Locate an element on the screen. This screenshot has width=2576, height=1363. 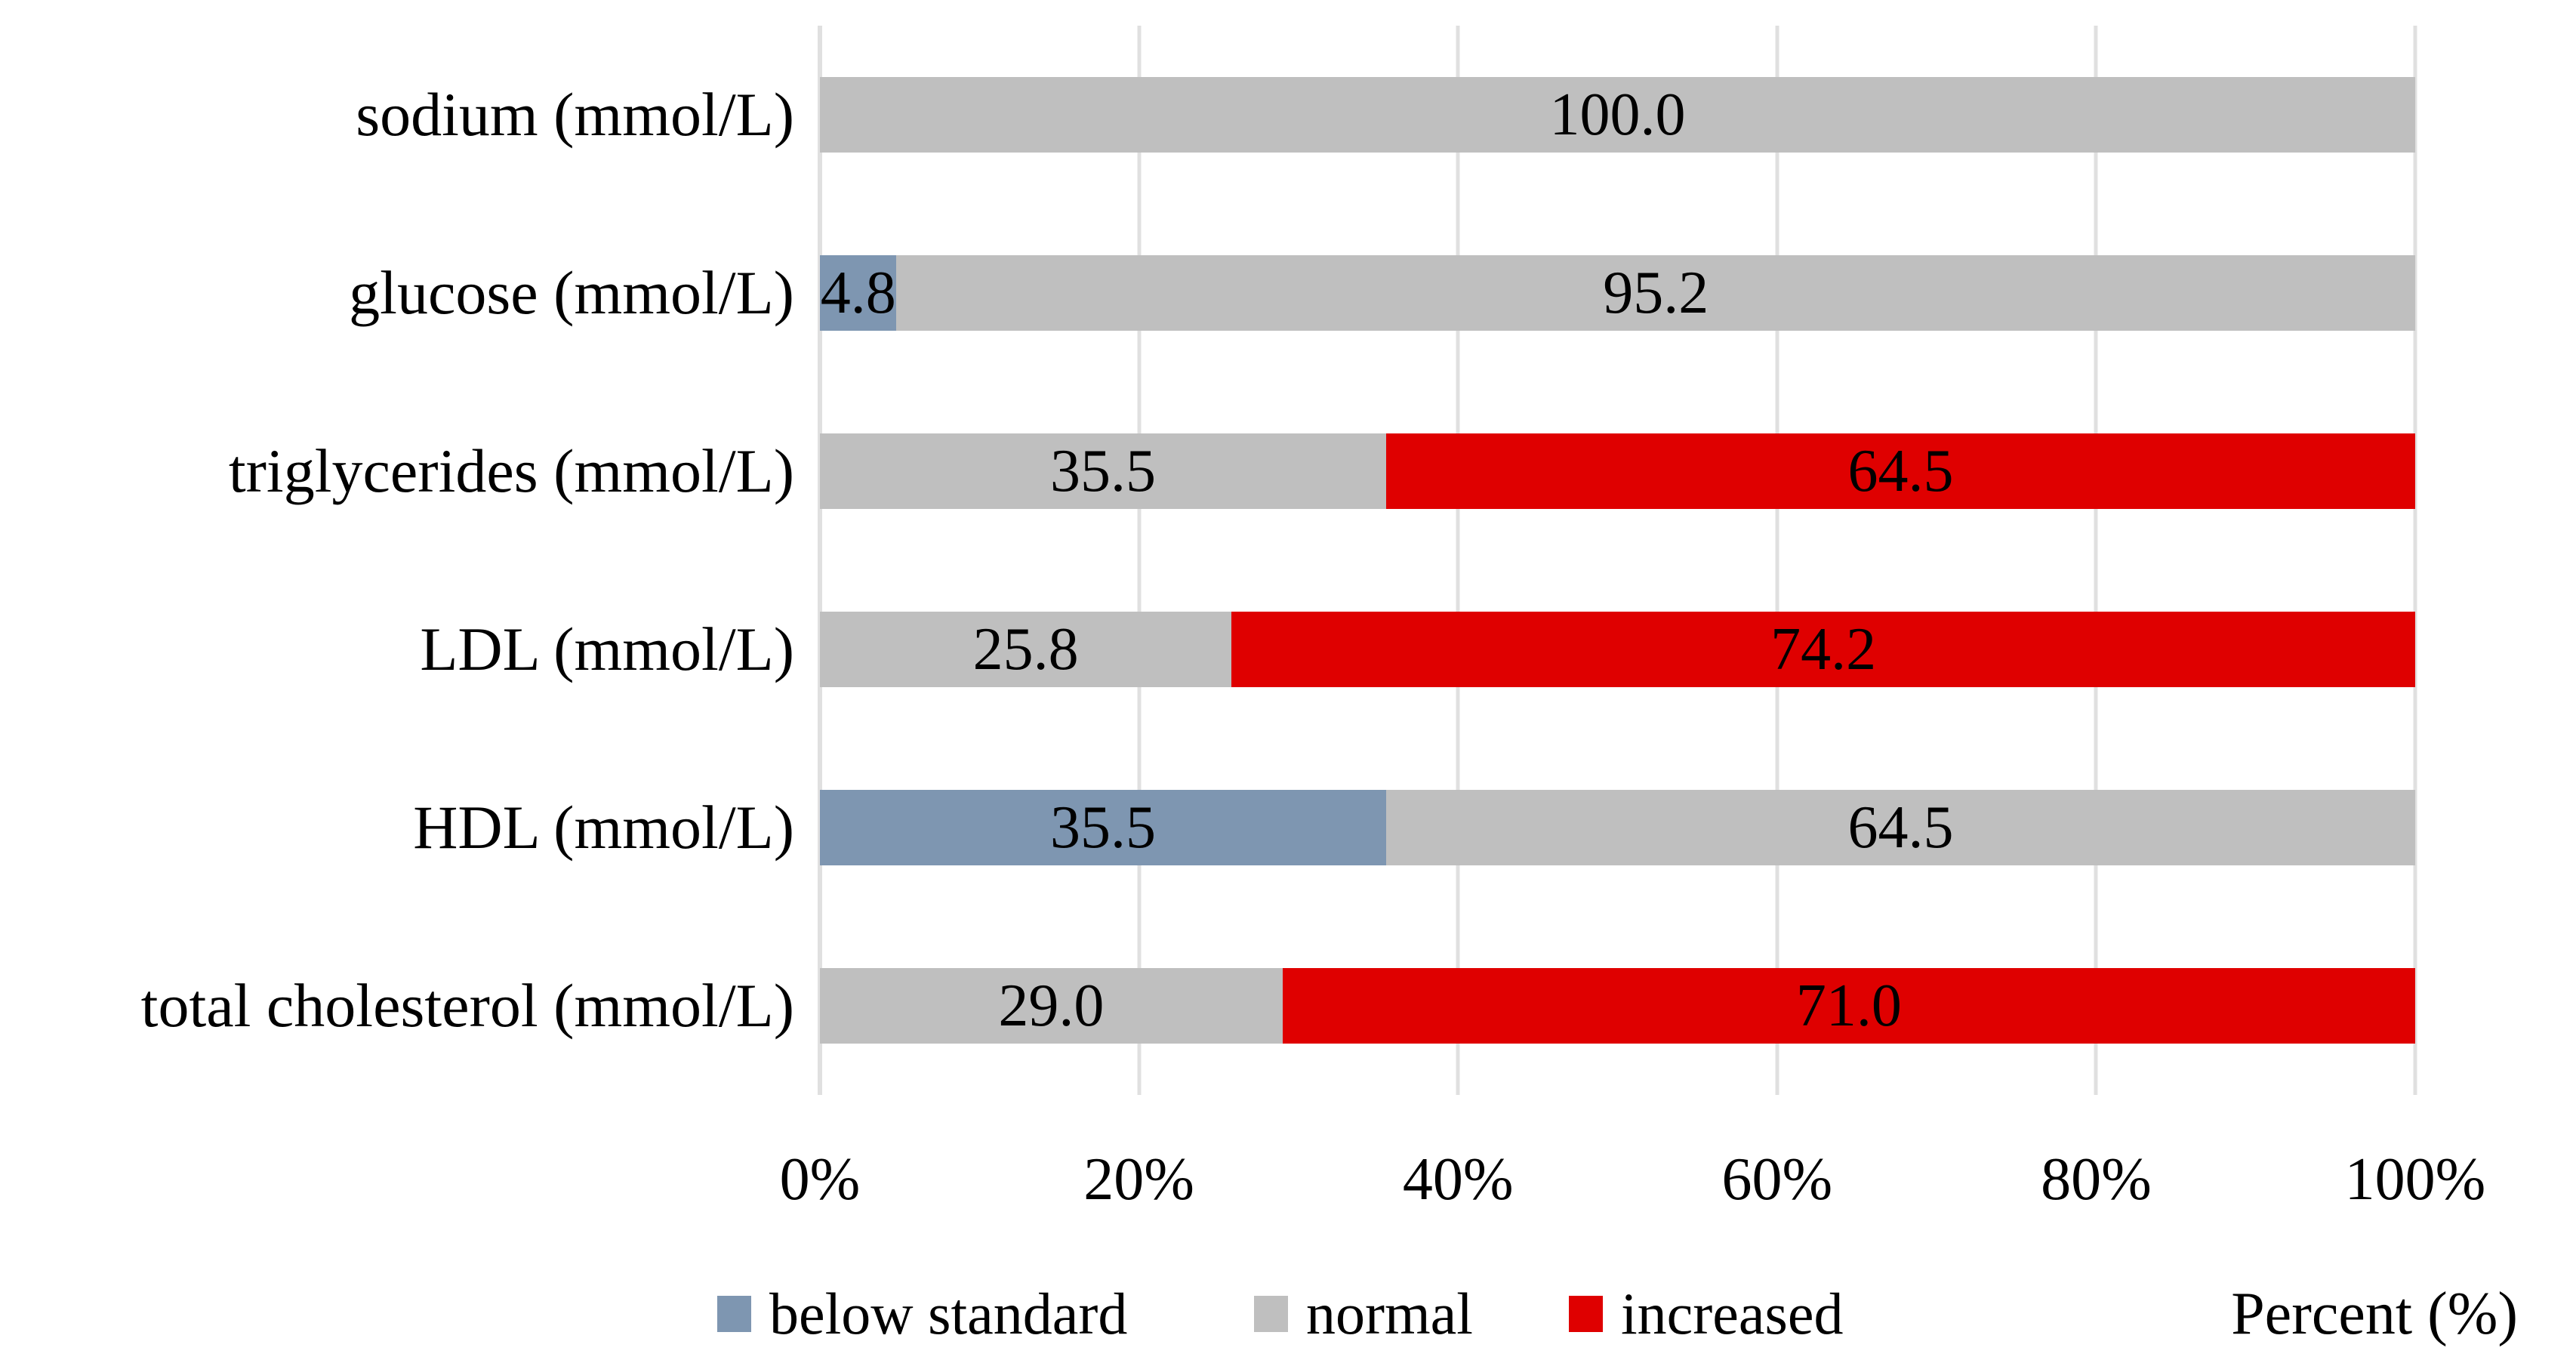
value-label: 71.0 is located at coordinates (1848, 1006).